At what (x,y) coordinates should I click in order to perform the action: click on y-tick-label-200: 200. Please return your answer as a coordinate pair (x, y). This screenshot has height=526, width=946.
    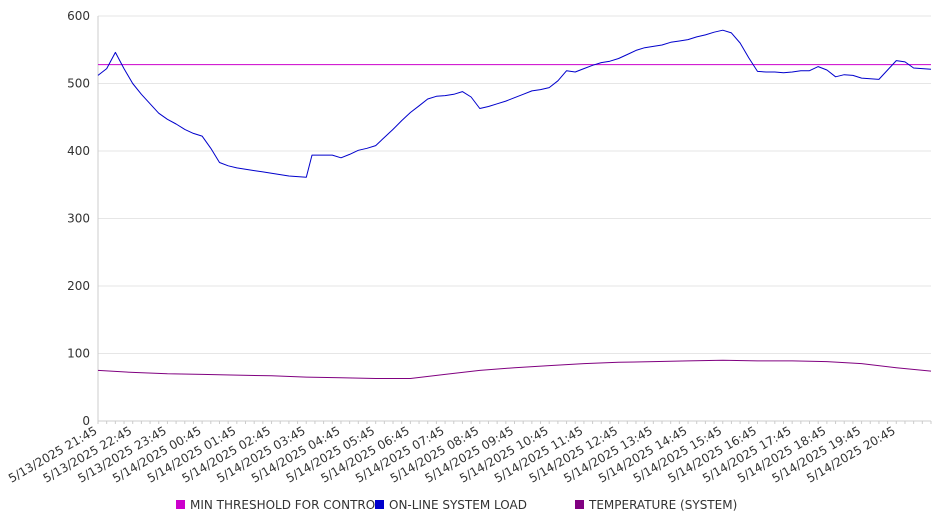
    Looking at the image, I should click on (78, 286).